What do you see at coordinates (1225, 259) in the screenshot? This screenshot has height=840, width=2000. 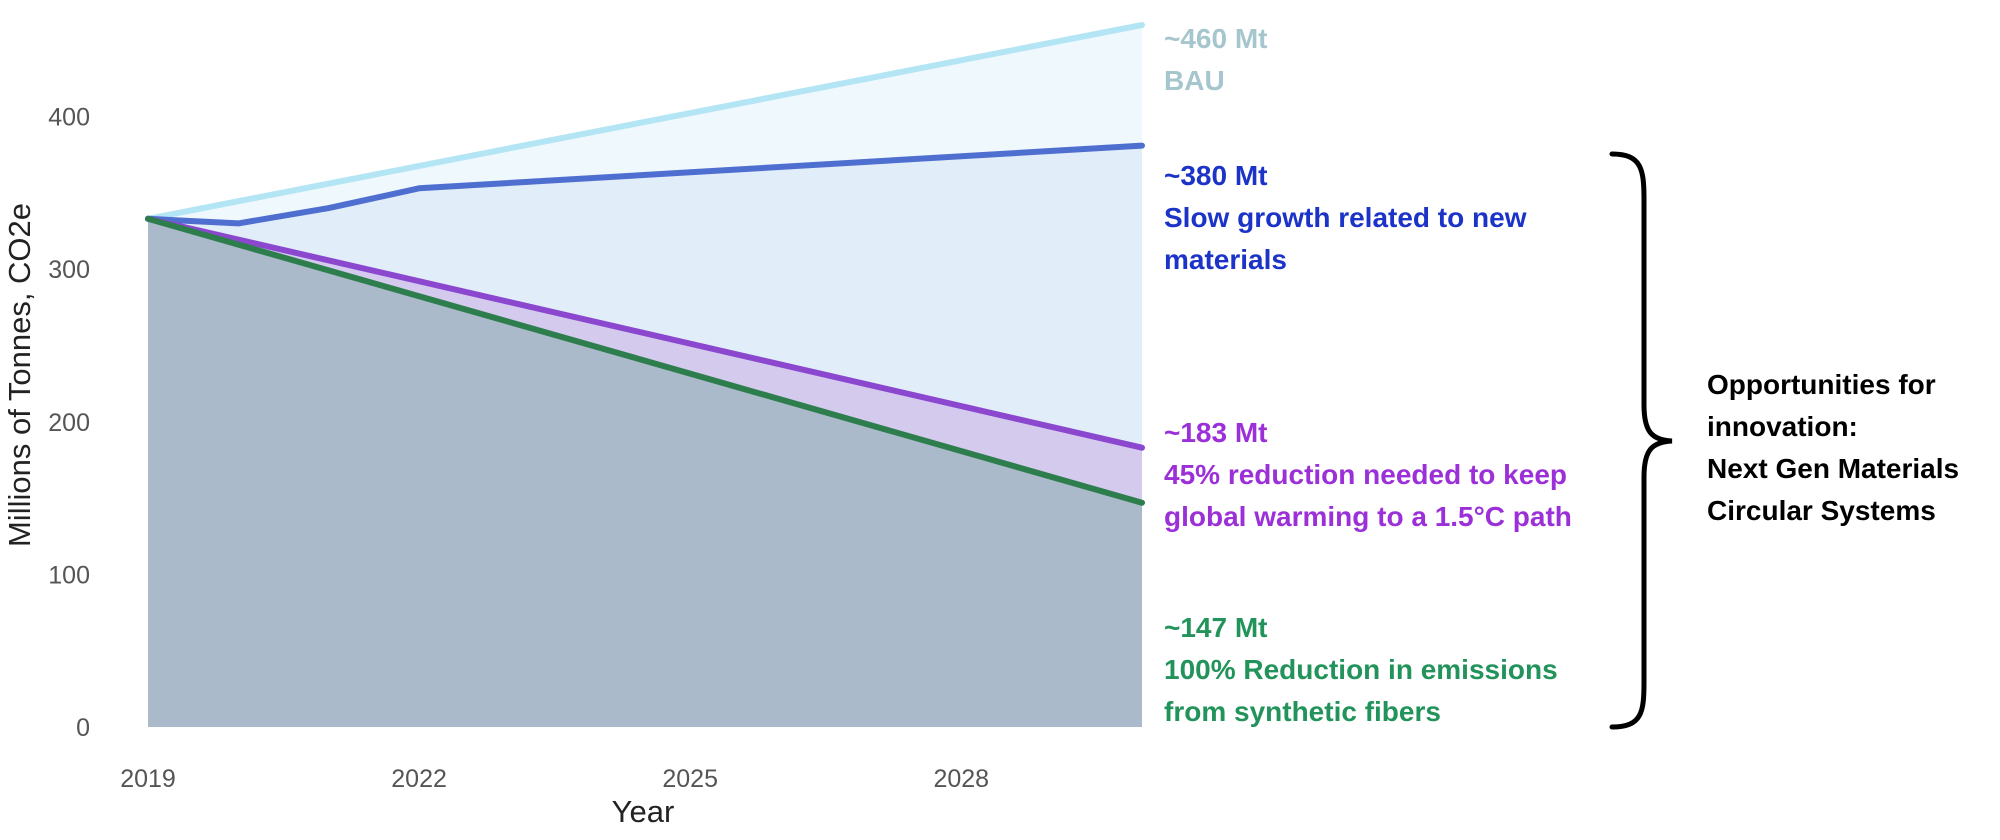 I see `annotation-slow-growth-label-2: materials` at bounding box center [1225, 259].